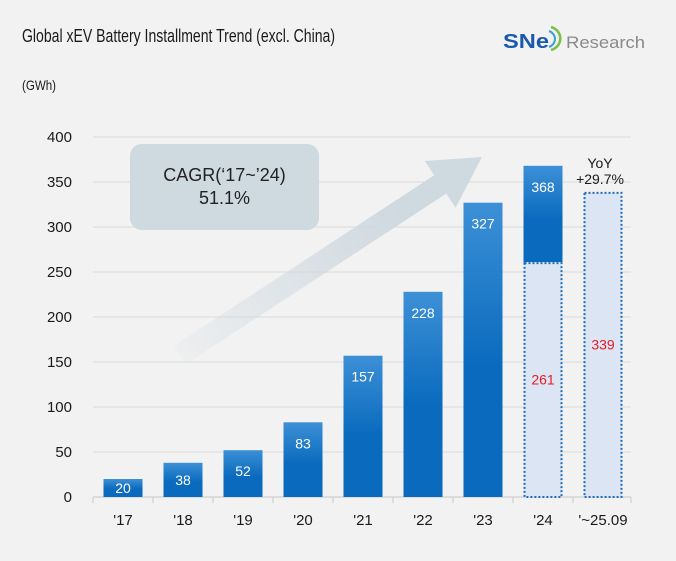 Image resolution: width=676 pixels, height=561 pixels. Describe the element at coordinates (363, 520) in the screenshot. I see `x-tick-label: '21` at that location.